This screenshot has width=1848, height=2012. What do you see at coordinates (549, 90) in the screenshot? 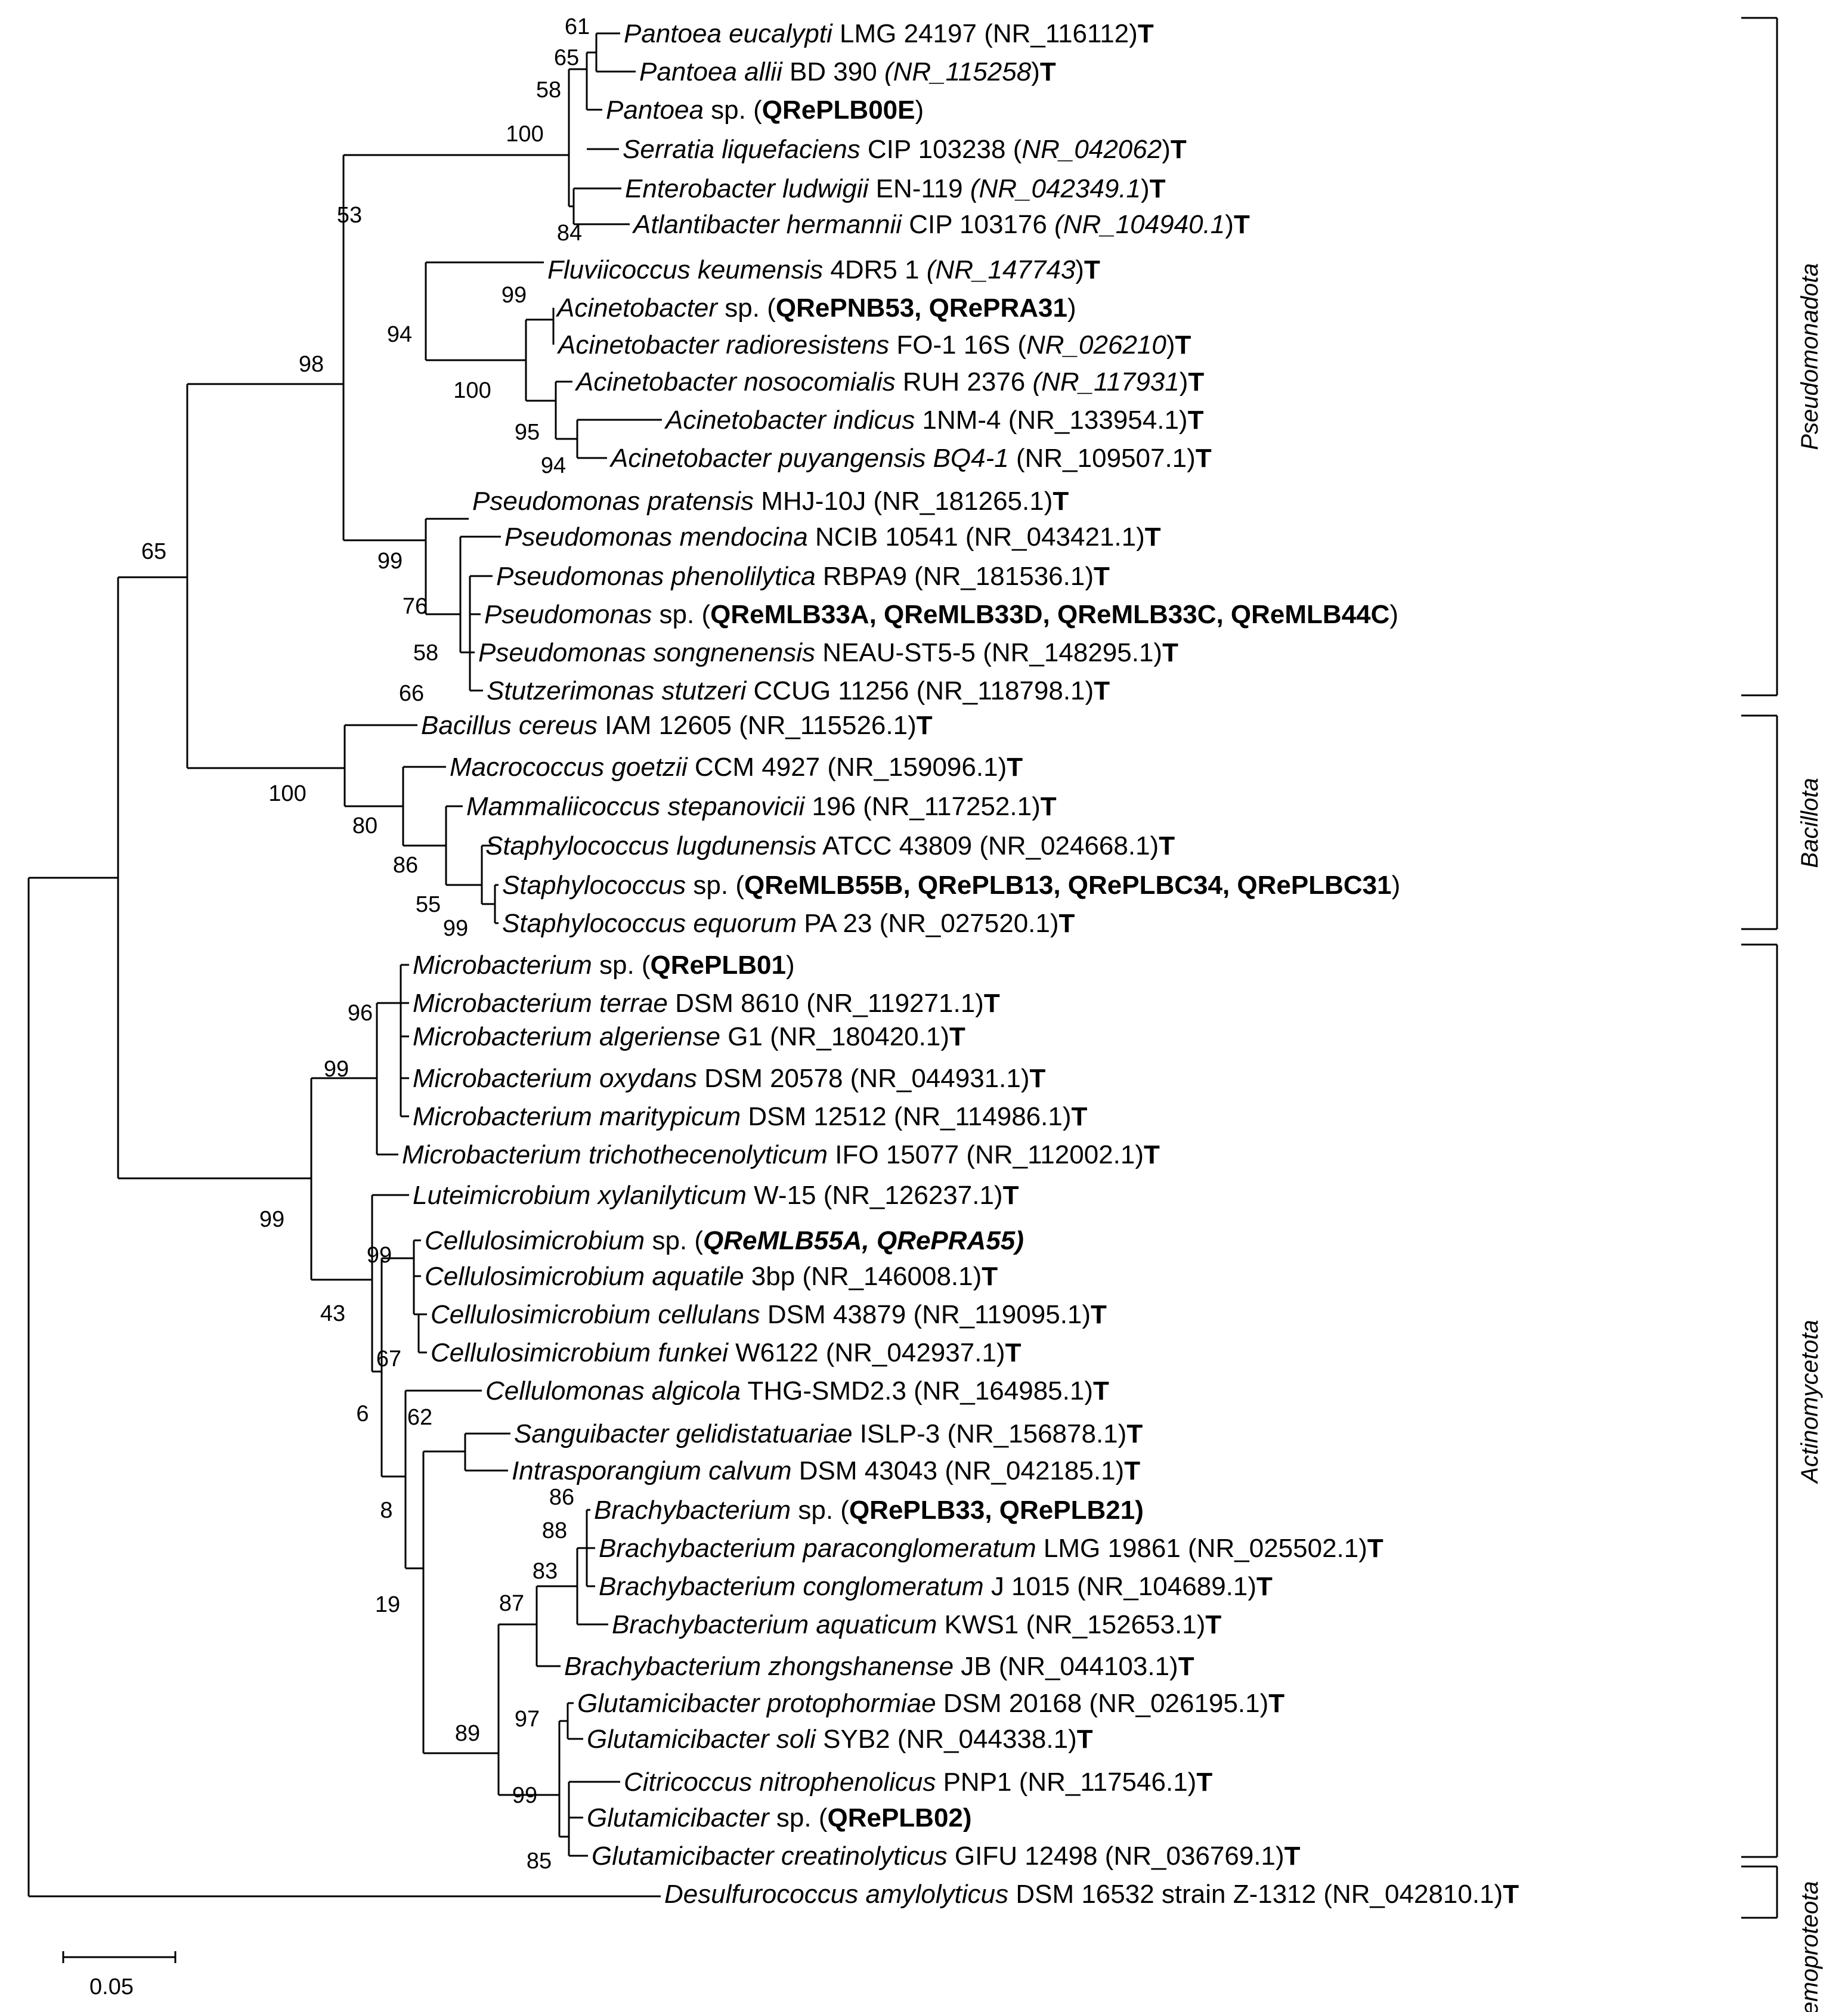
I see `bootstrap-value: 58` at bounding box center [549, 90].